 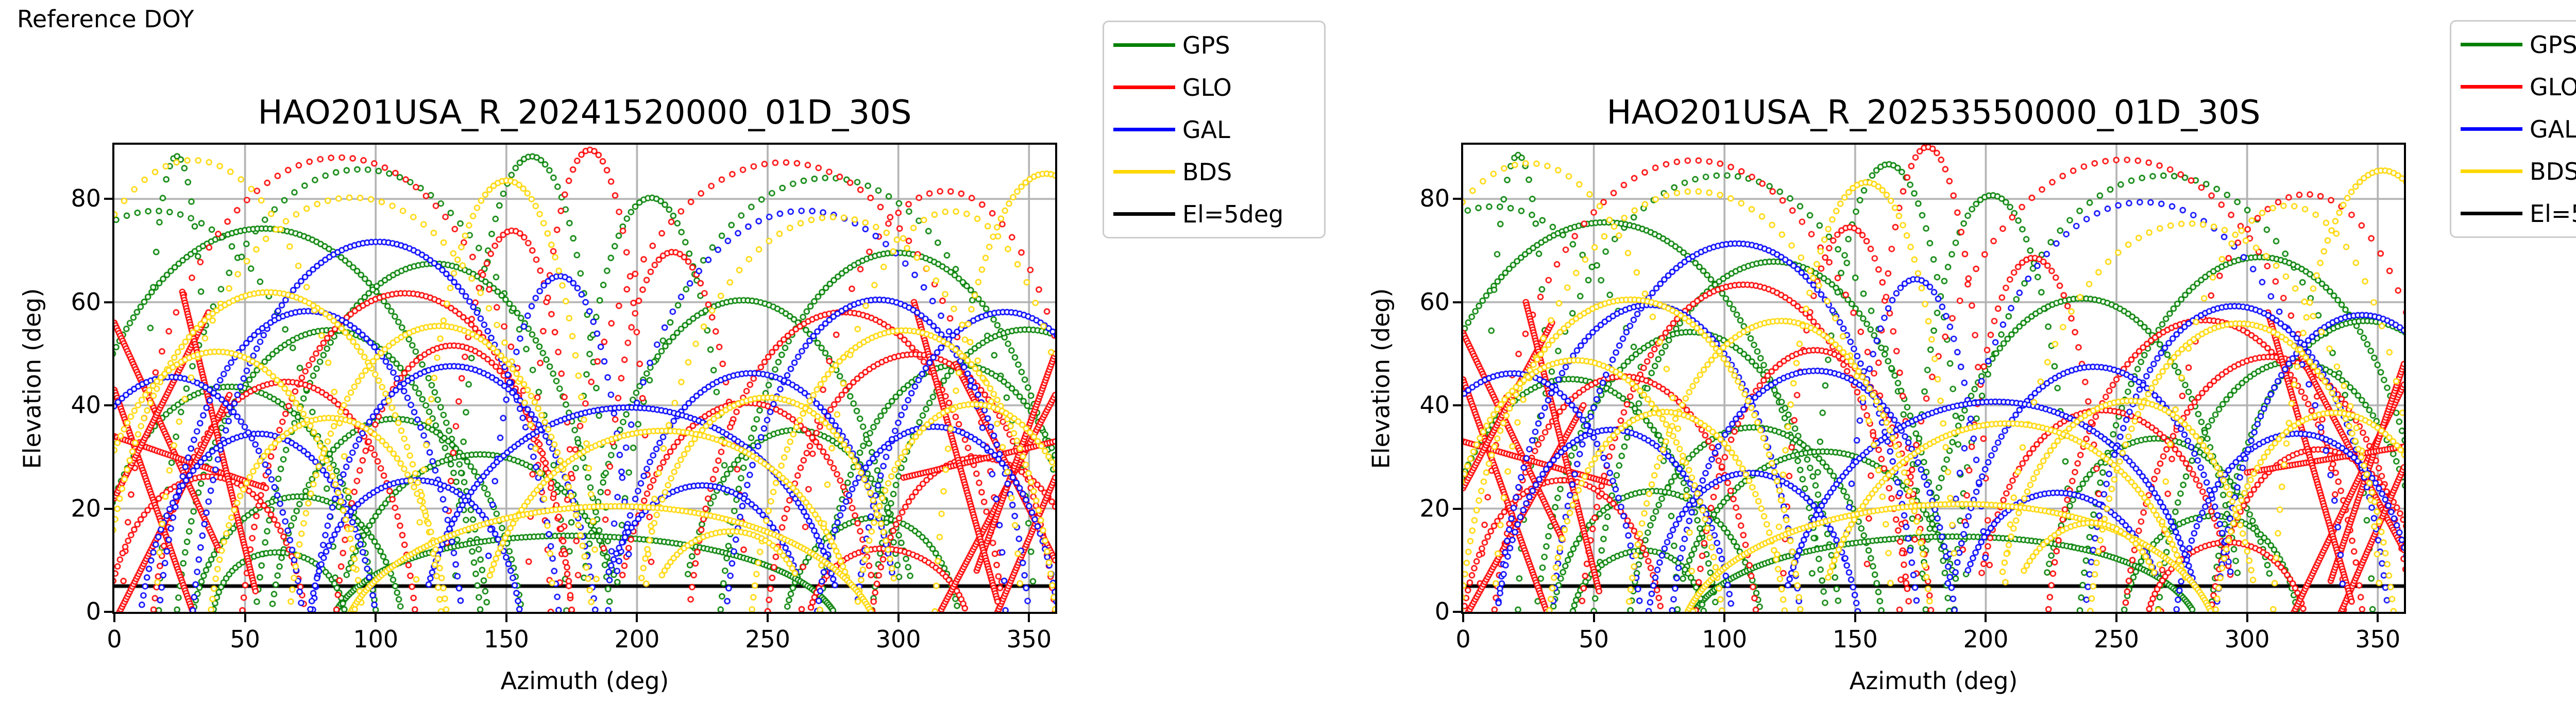 I want to click on legend-right: GPS GLO GAL BDS El=5deg, so click(x=2513, y=129).